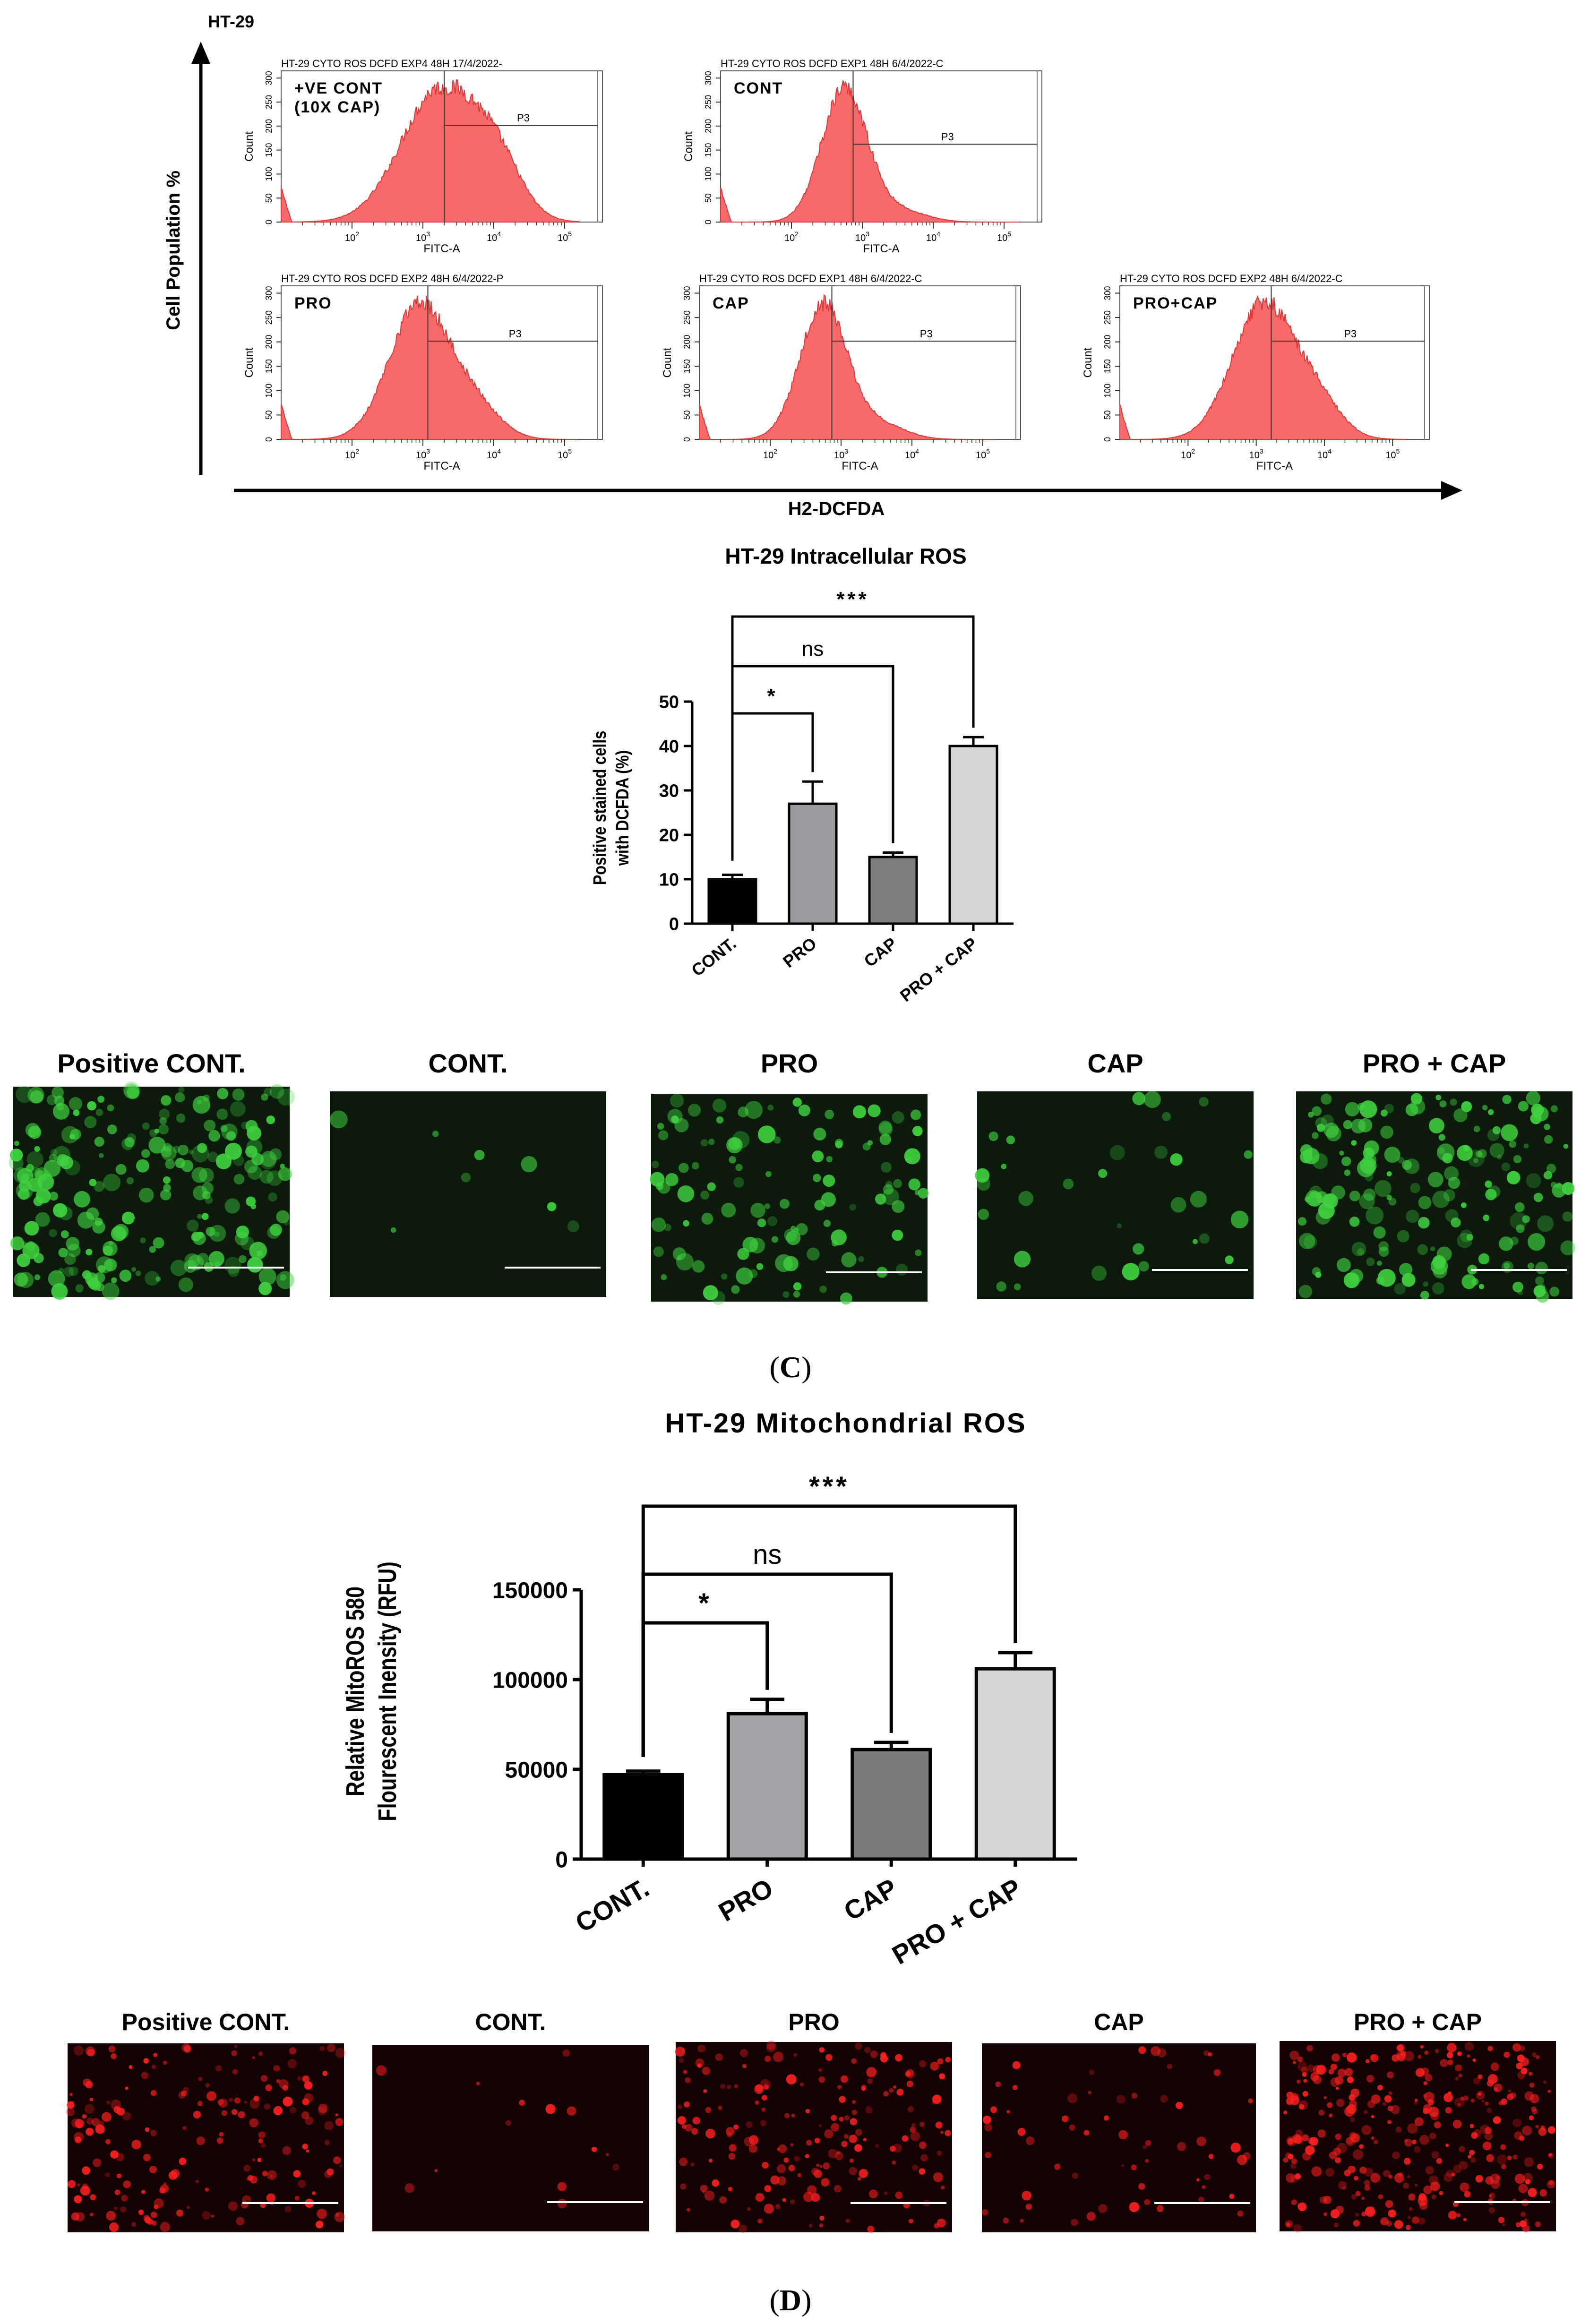  I want to click on bar-cap, so click(891, 1804).